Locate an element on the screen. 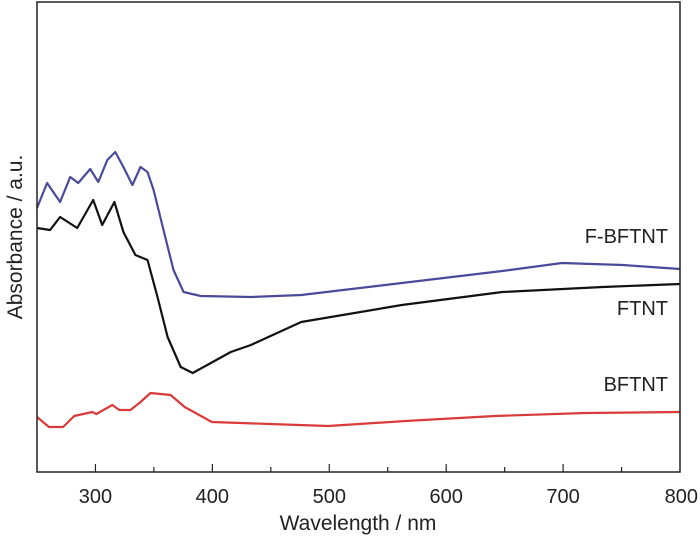 Image resolution: width=700 pixels, height=549 pixels. x-tick-label: 700 is located at coordinates (562, 497).